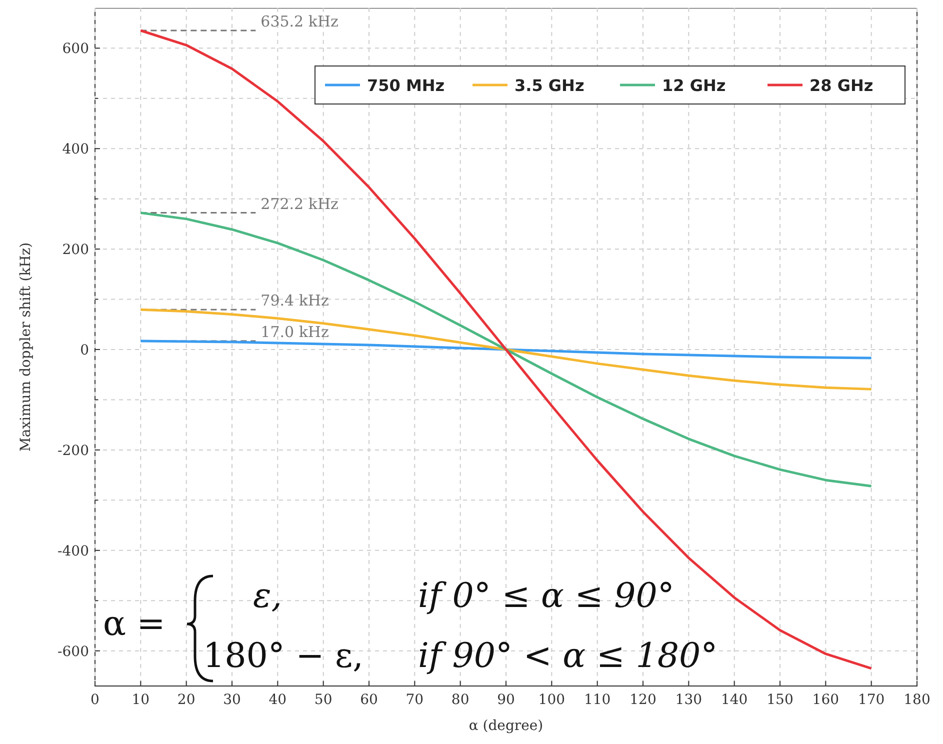 The image size is (943, 744). I want to click on annotation: α =, so click(134, 624).